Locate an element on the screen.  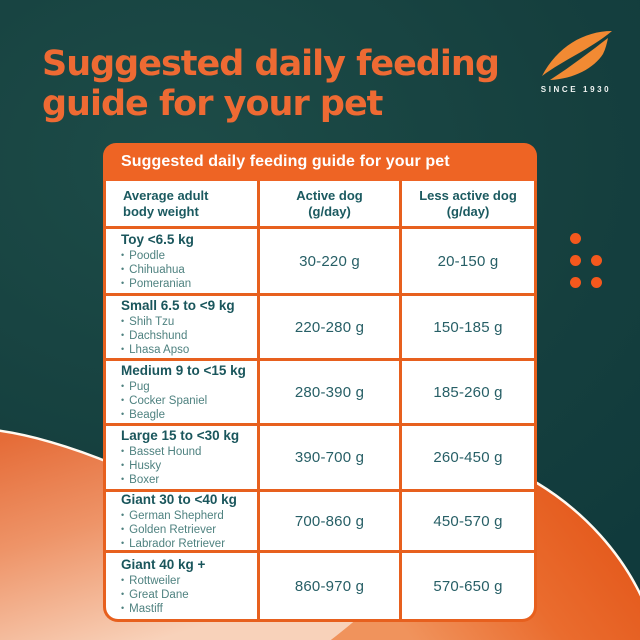
less-active-dog-cell: 450-570 g is located at coordinates (466, 521).